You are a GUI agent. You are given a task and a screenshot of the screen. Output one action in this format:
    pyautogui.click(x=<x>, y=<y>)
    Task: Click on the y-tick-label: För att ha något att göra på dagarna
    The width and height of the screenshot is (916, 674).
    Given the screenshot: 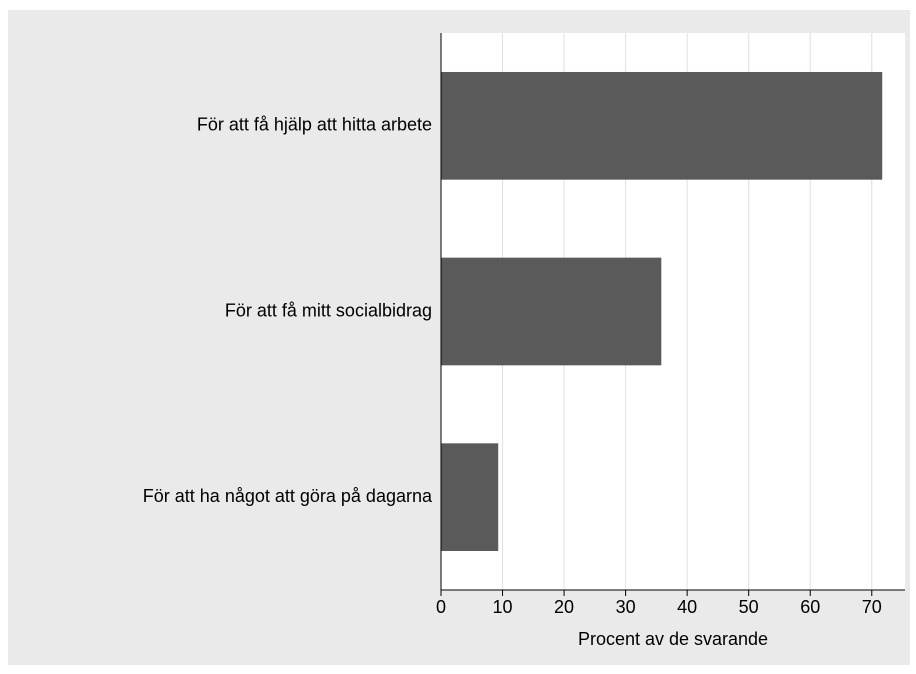 What is the action you would take?
    pyautogui.click(x=288, y=496)
    